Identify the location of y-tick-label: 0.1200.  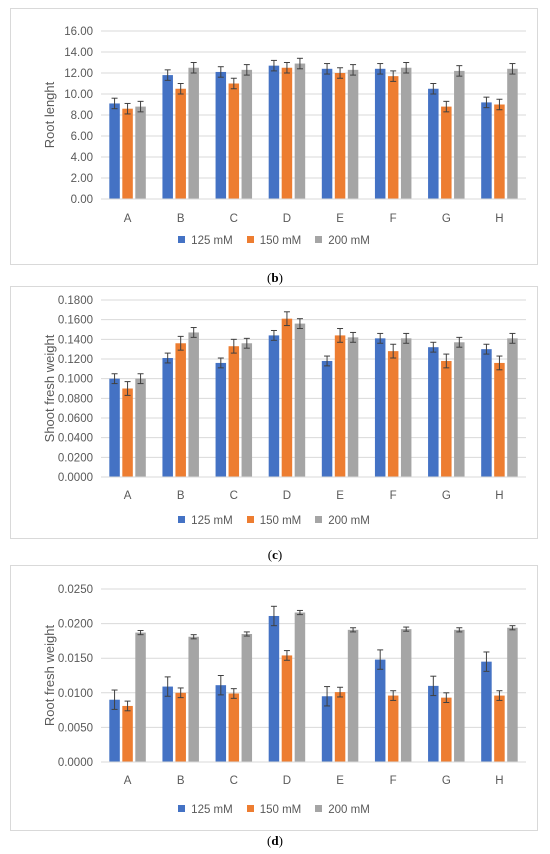
(75, 360).